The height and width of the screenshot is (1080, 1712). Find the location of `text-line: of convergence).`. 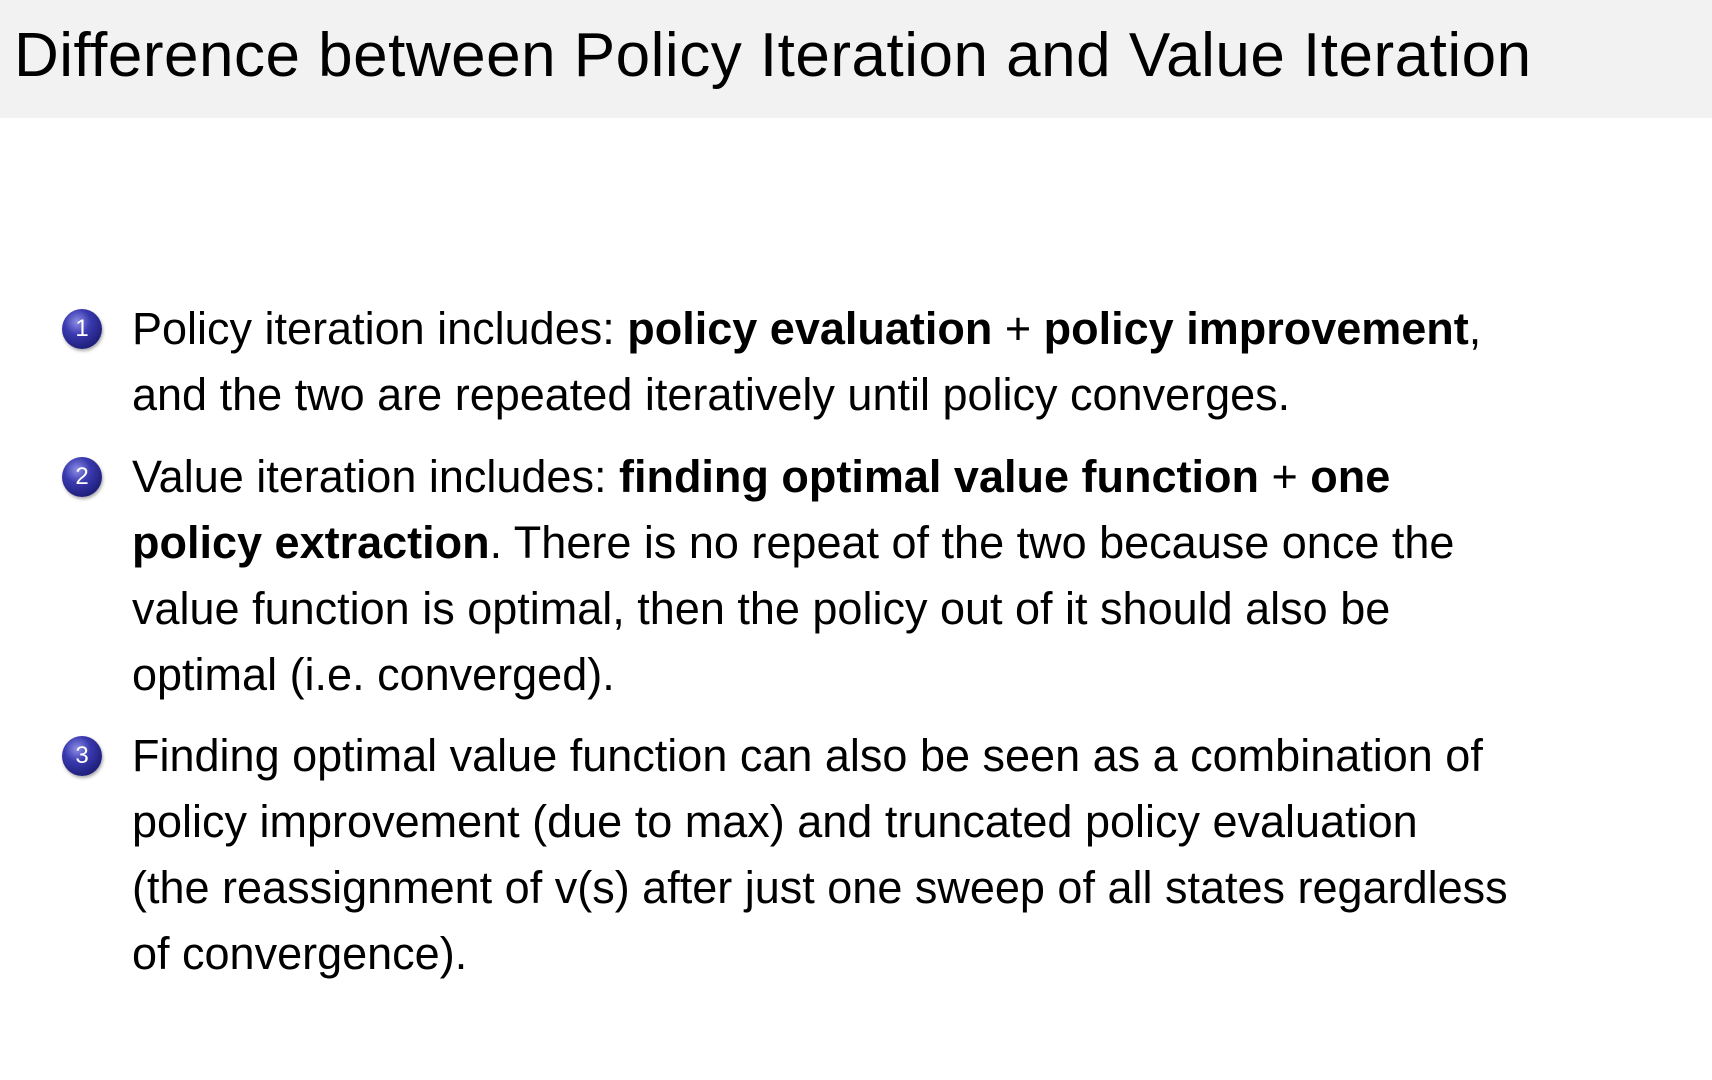

text-line: of convergence). is located at coordinates (299, 954).